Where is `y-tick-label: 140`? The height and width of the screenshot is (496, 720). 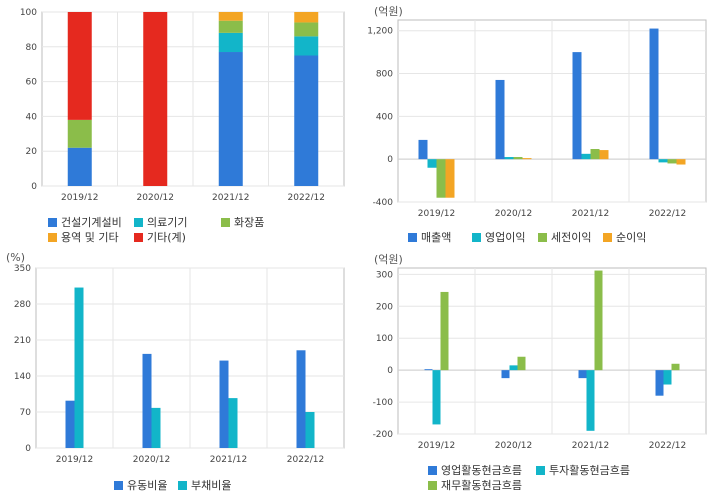
y-tick-label: 140 is located at coordinates (22, 377).